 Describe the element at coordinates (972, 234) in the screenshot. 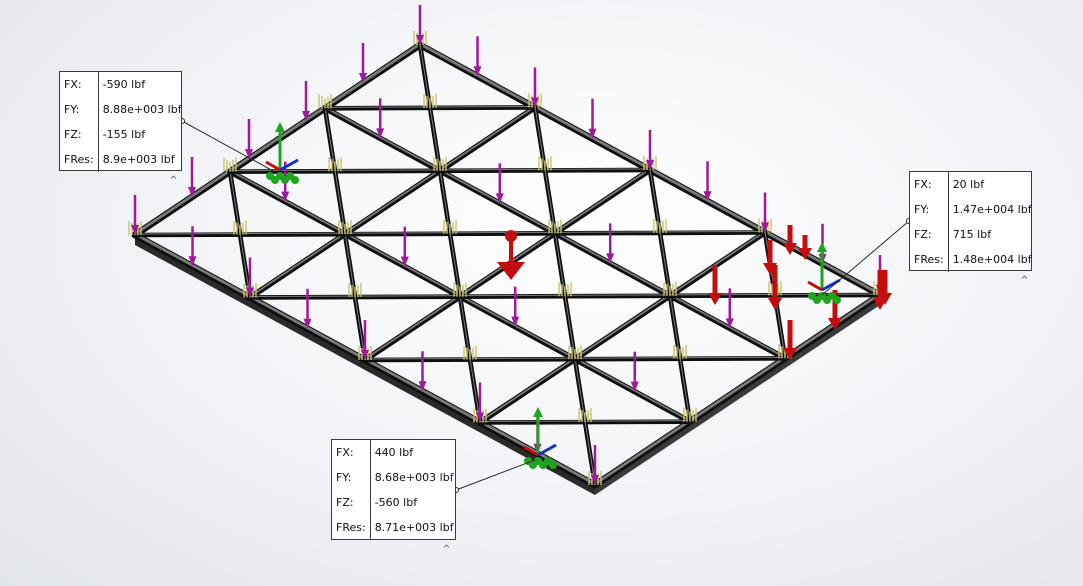

I see `fz-value: 715 lbf` at that location.